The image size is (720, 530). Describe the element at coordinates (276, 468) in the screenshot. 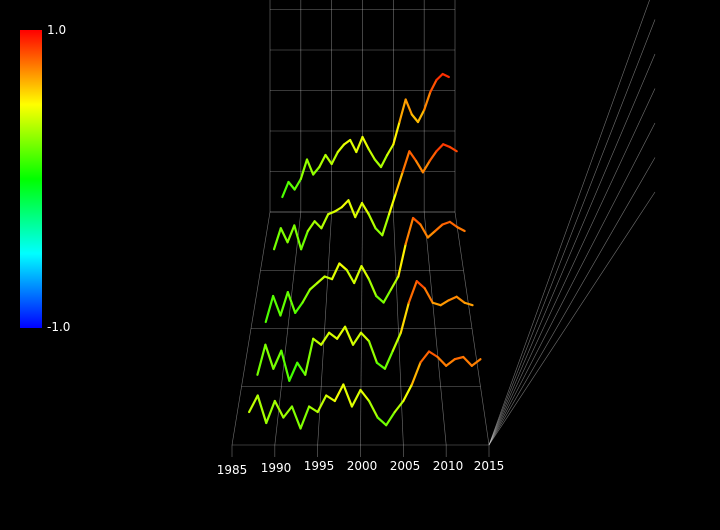

I see `x-tick-label: 1990` at that location.